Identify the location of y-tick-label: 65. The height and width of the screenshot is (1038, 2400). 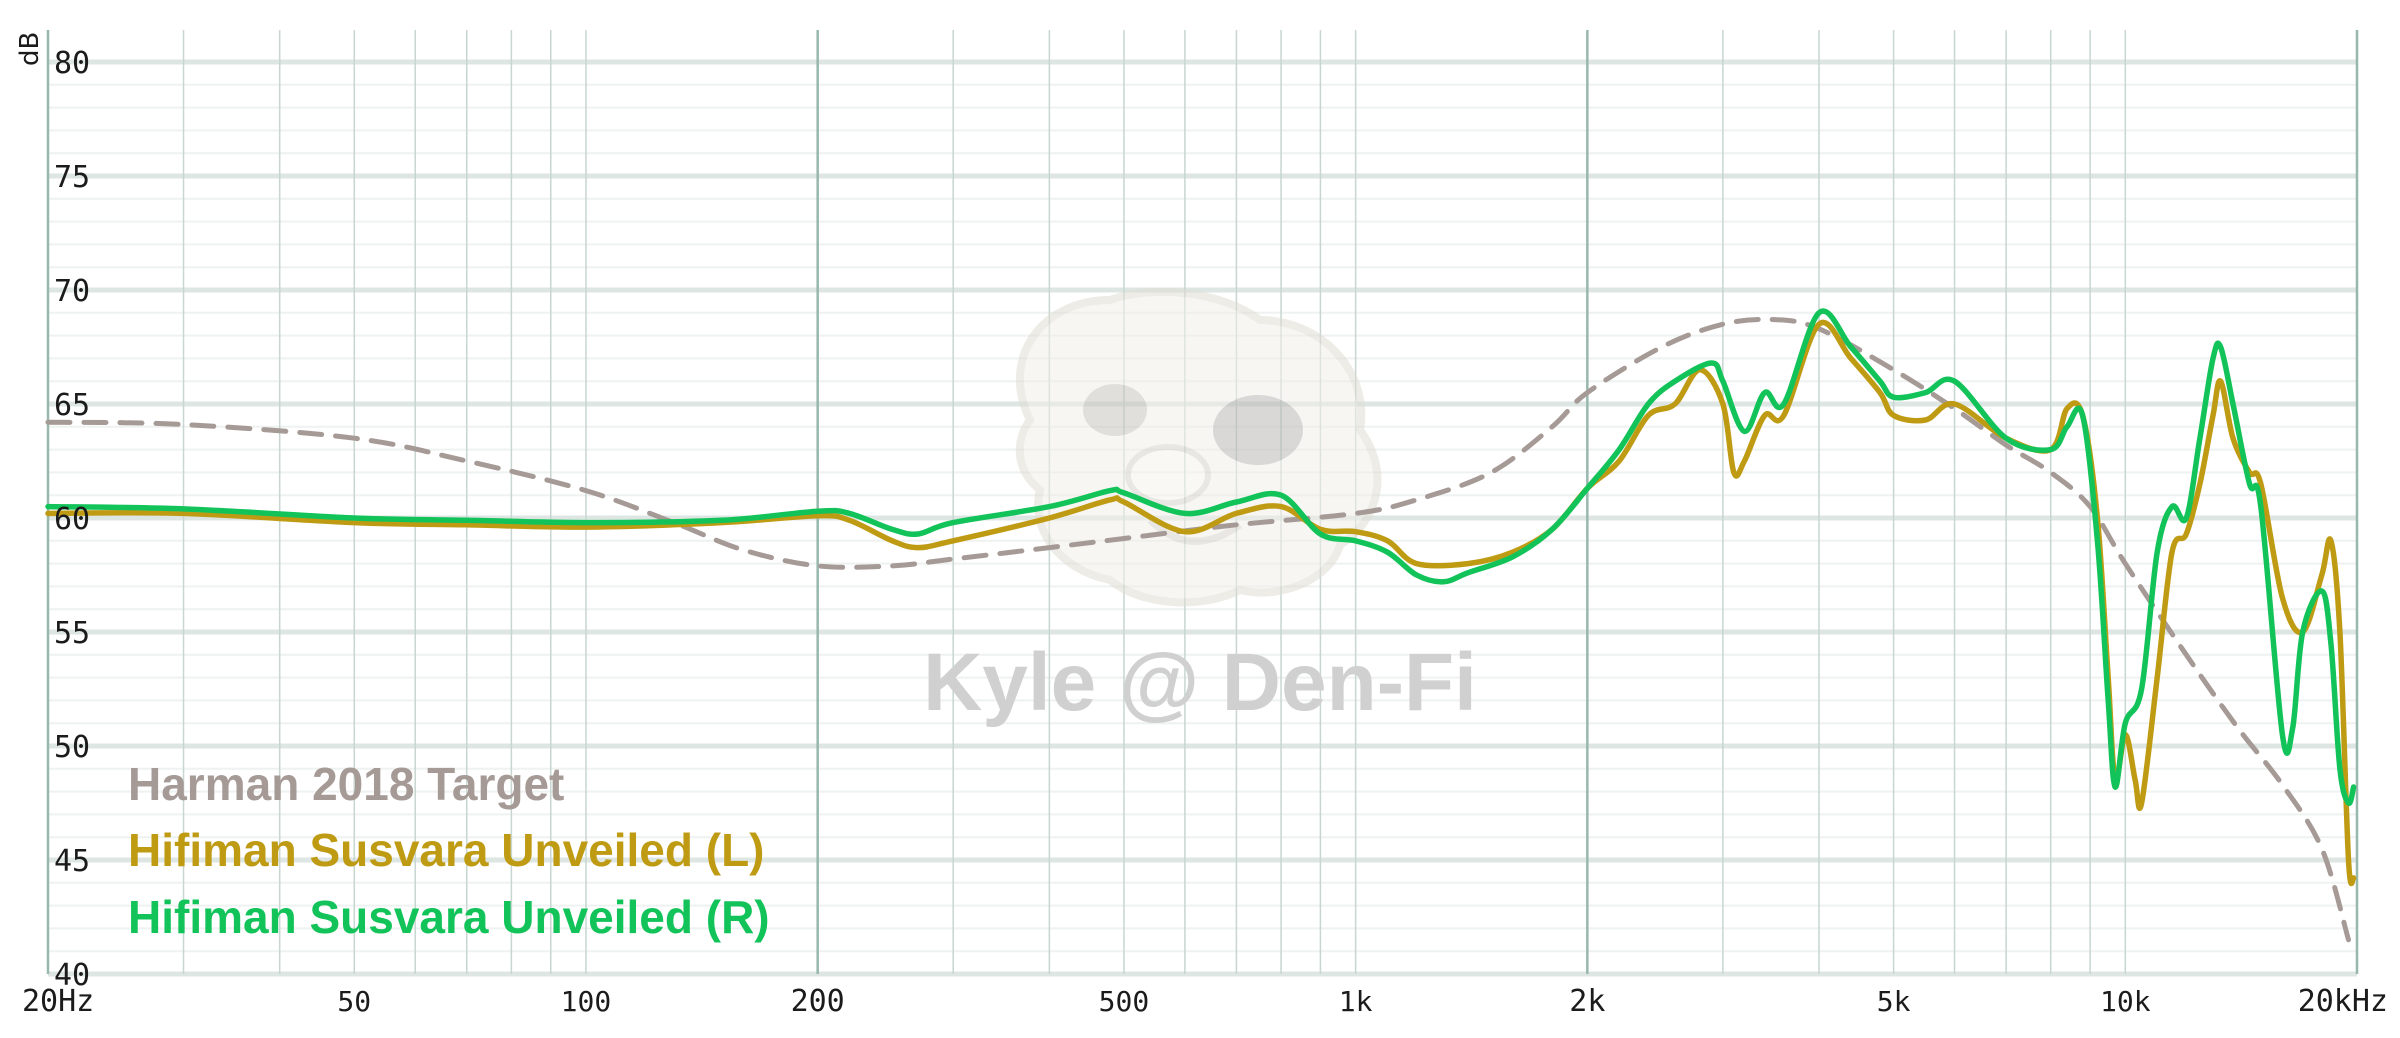
(72, 405).